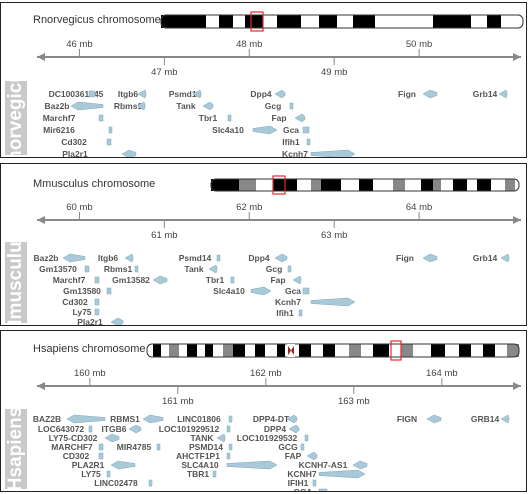 Image resolution: width=529 pixels, height=494 pixels. Describe the element at coordinates (75, 153) in the screenshot. I see `gene-label: Pla2r1` at that location.